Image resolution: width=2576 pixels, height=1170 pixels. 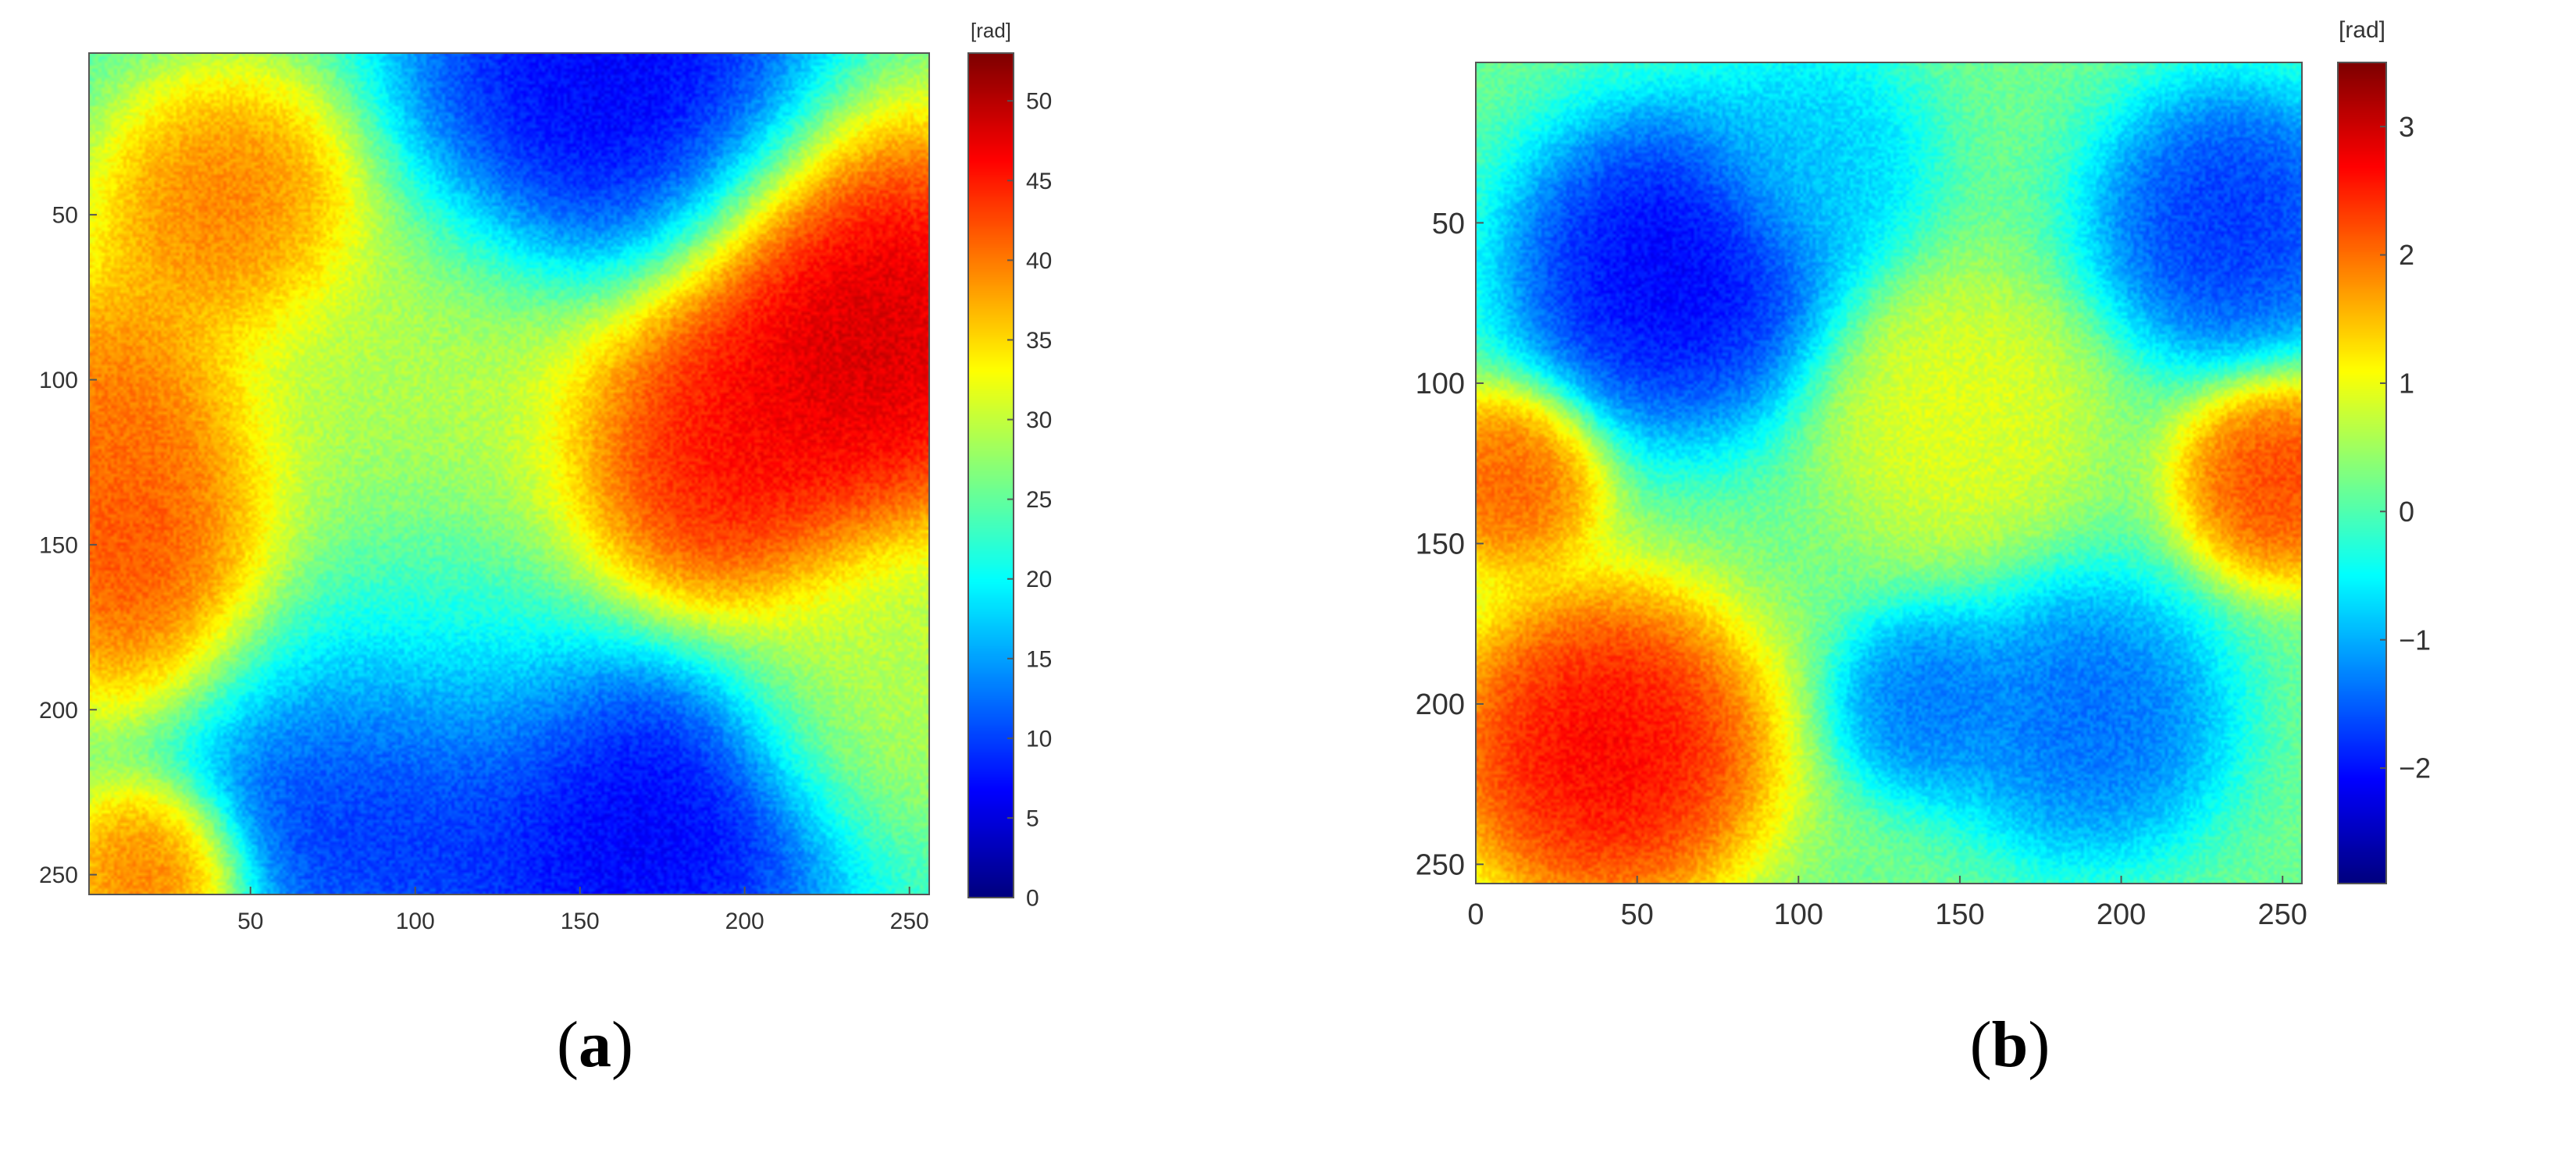 I want to click on caption-a-letter: a, so click(x=595, y=1044).